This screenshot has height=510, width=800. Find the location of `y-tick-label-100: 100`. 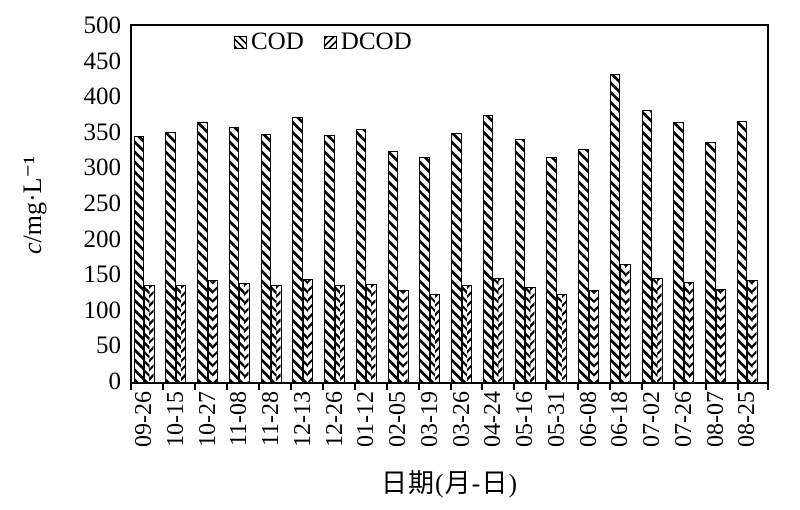

y-tick-label-100: 100 is located at coordinates (102, 310).